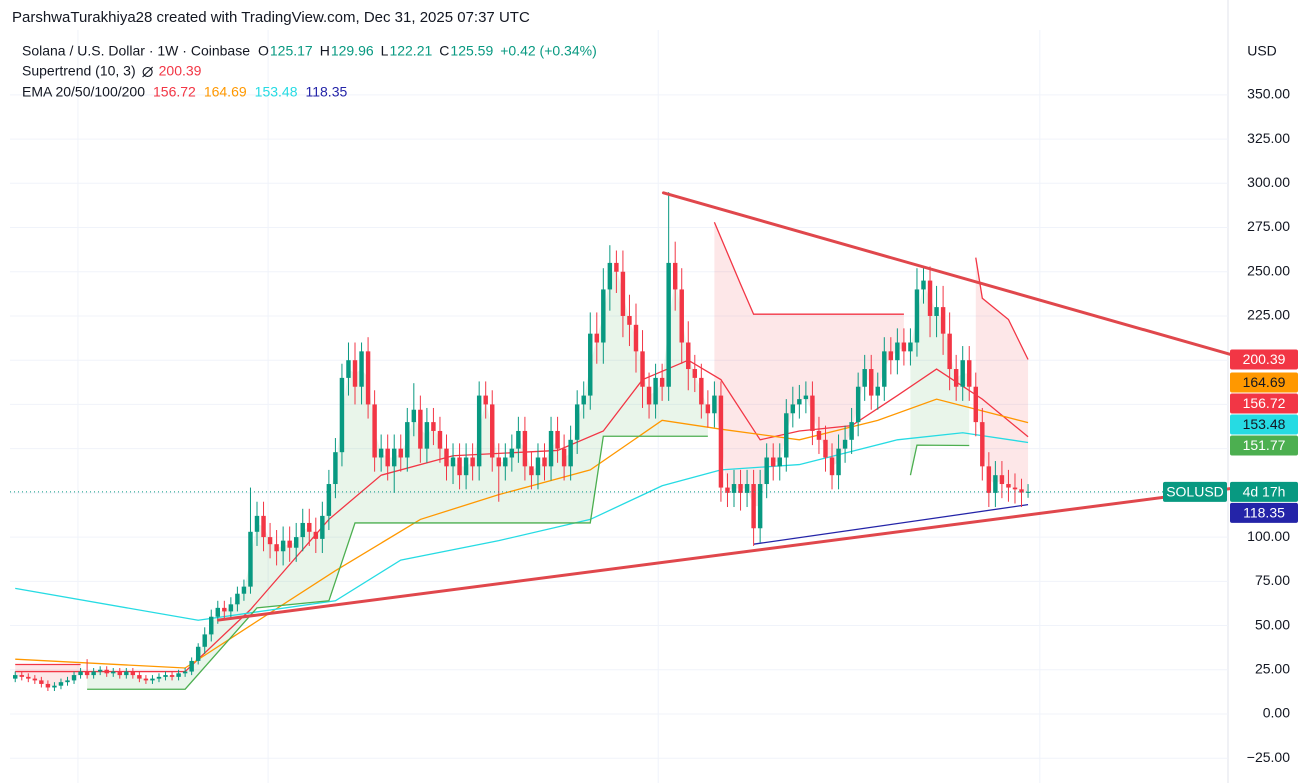  Describe the element at coordinates (1195, 492) in the screenshot. I see `symbol-tag-label: SOLUSD` at that location.